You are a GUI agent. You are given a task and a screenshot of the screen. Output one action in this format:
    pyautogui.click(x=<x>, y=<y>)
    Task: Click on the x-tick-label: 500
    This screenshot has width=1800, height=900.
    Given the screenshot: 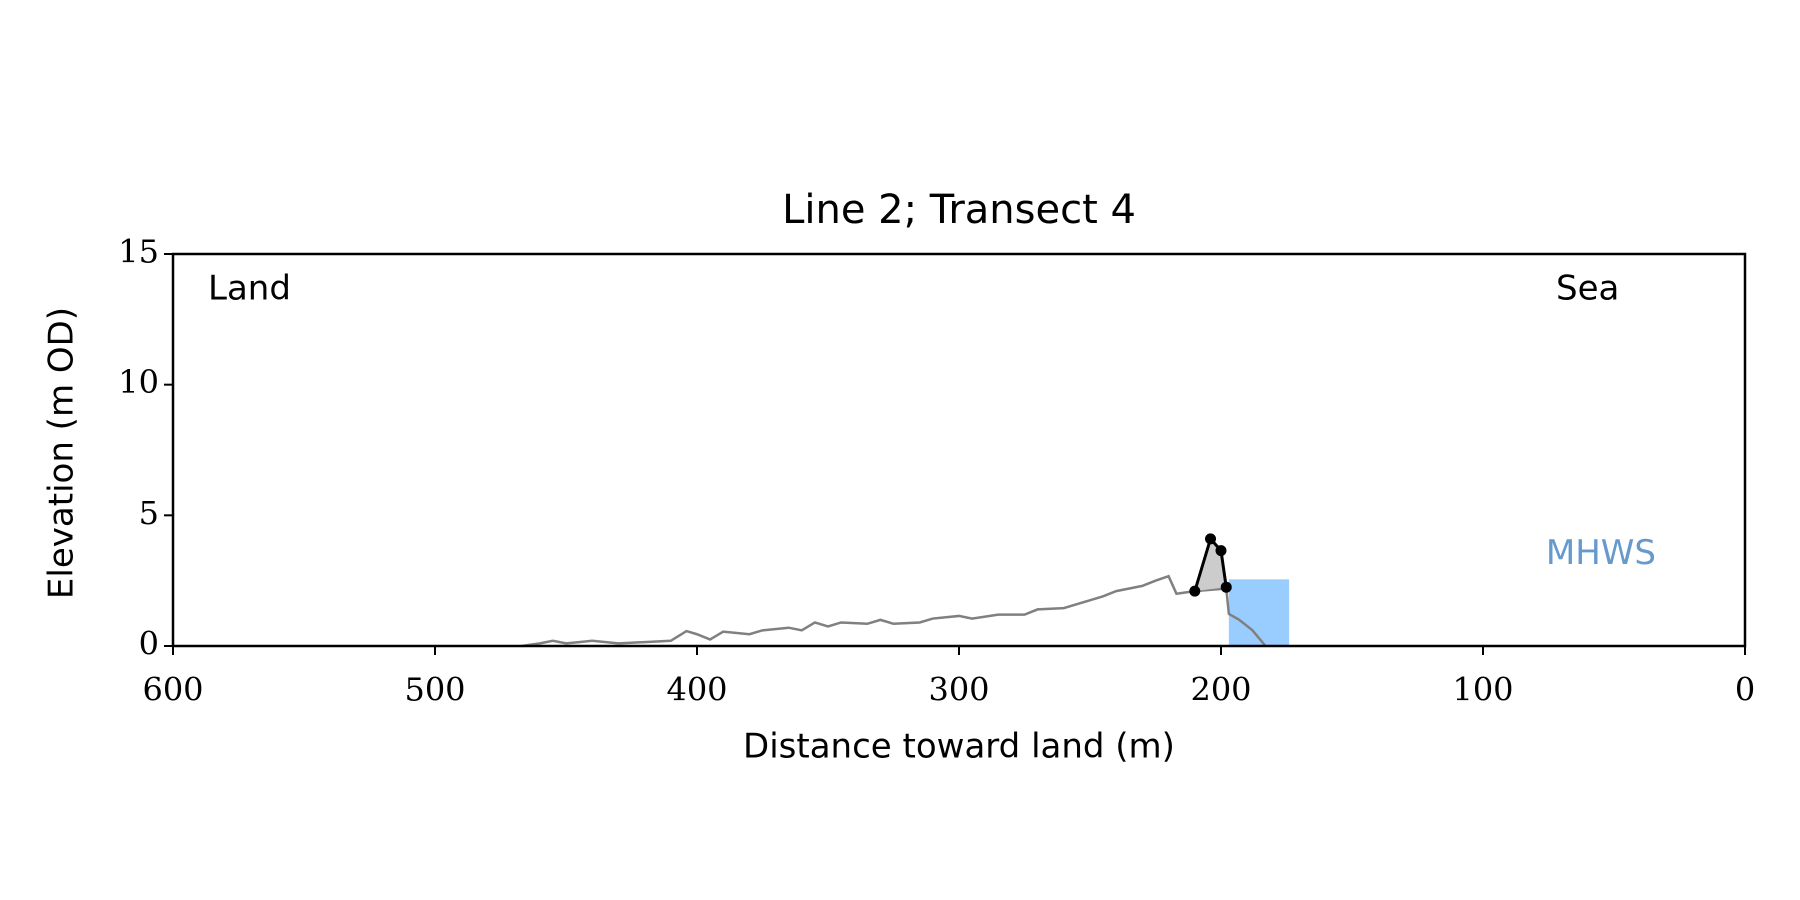 What is the action you would take?
    pyautogui.click(x=434, y=690)
    